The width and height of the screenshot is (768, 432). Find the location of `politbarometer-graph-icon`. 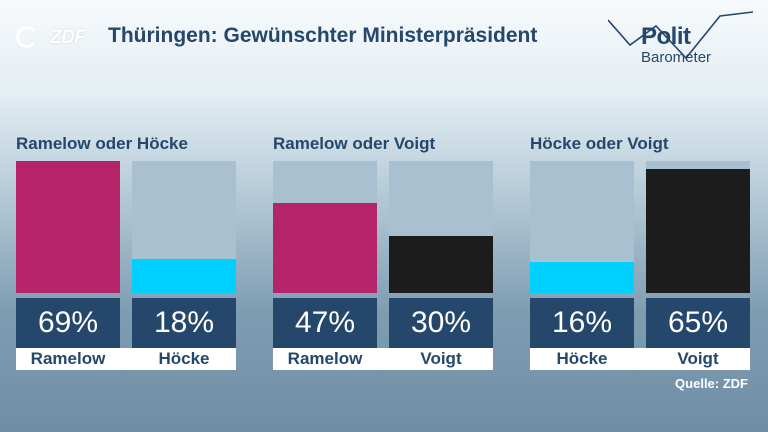

politbarometer-graph-icon is located at coordinates (680, 35).